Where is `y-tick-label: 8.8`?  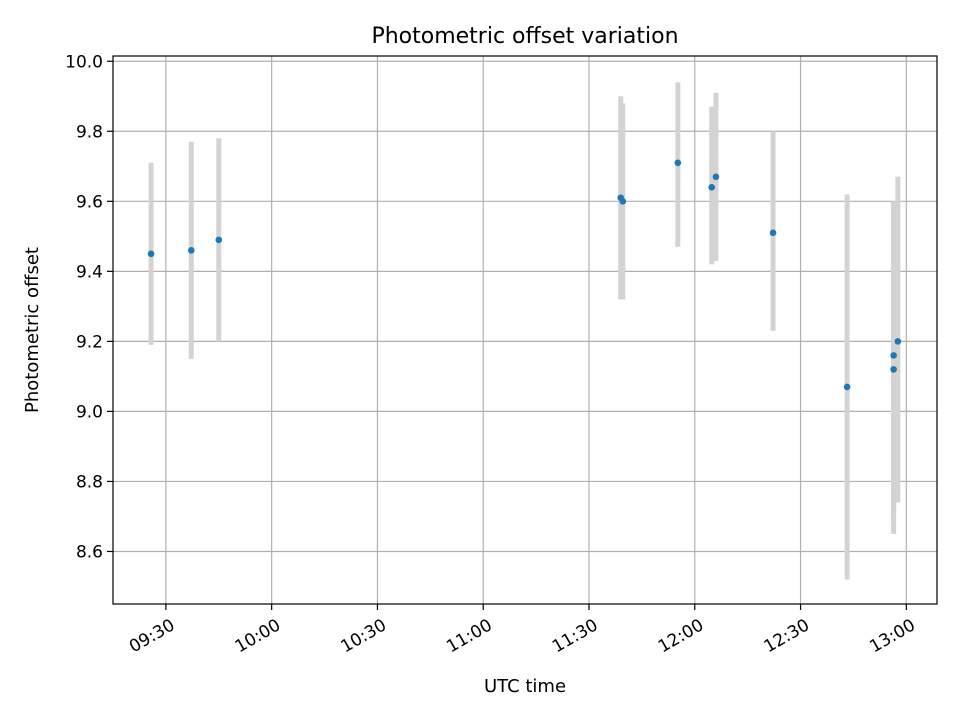
y-tick-label: 8.8 is located at coordinates (89, 482).